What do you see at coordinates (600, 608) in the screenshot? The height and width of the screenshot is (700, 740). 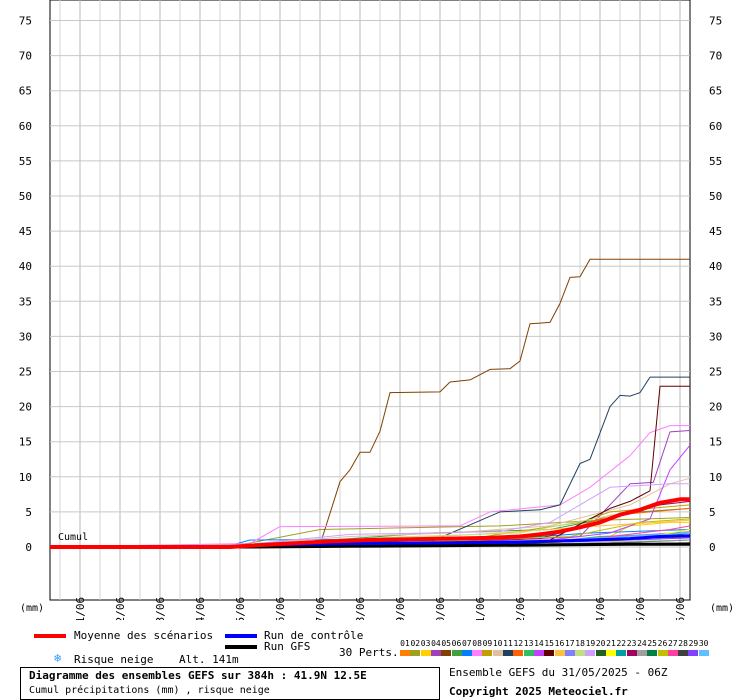 I see `x-tick-label: 14/06` at bounding box center [600, 608].